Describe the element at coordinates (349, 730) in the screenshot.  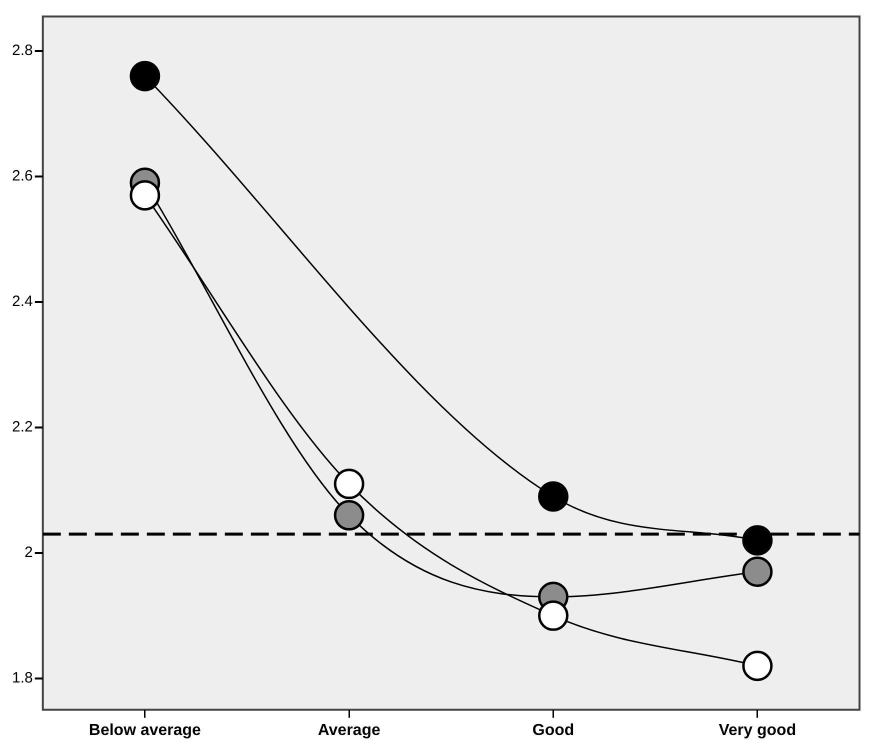
I see `x-tick-label: Average` at that location.